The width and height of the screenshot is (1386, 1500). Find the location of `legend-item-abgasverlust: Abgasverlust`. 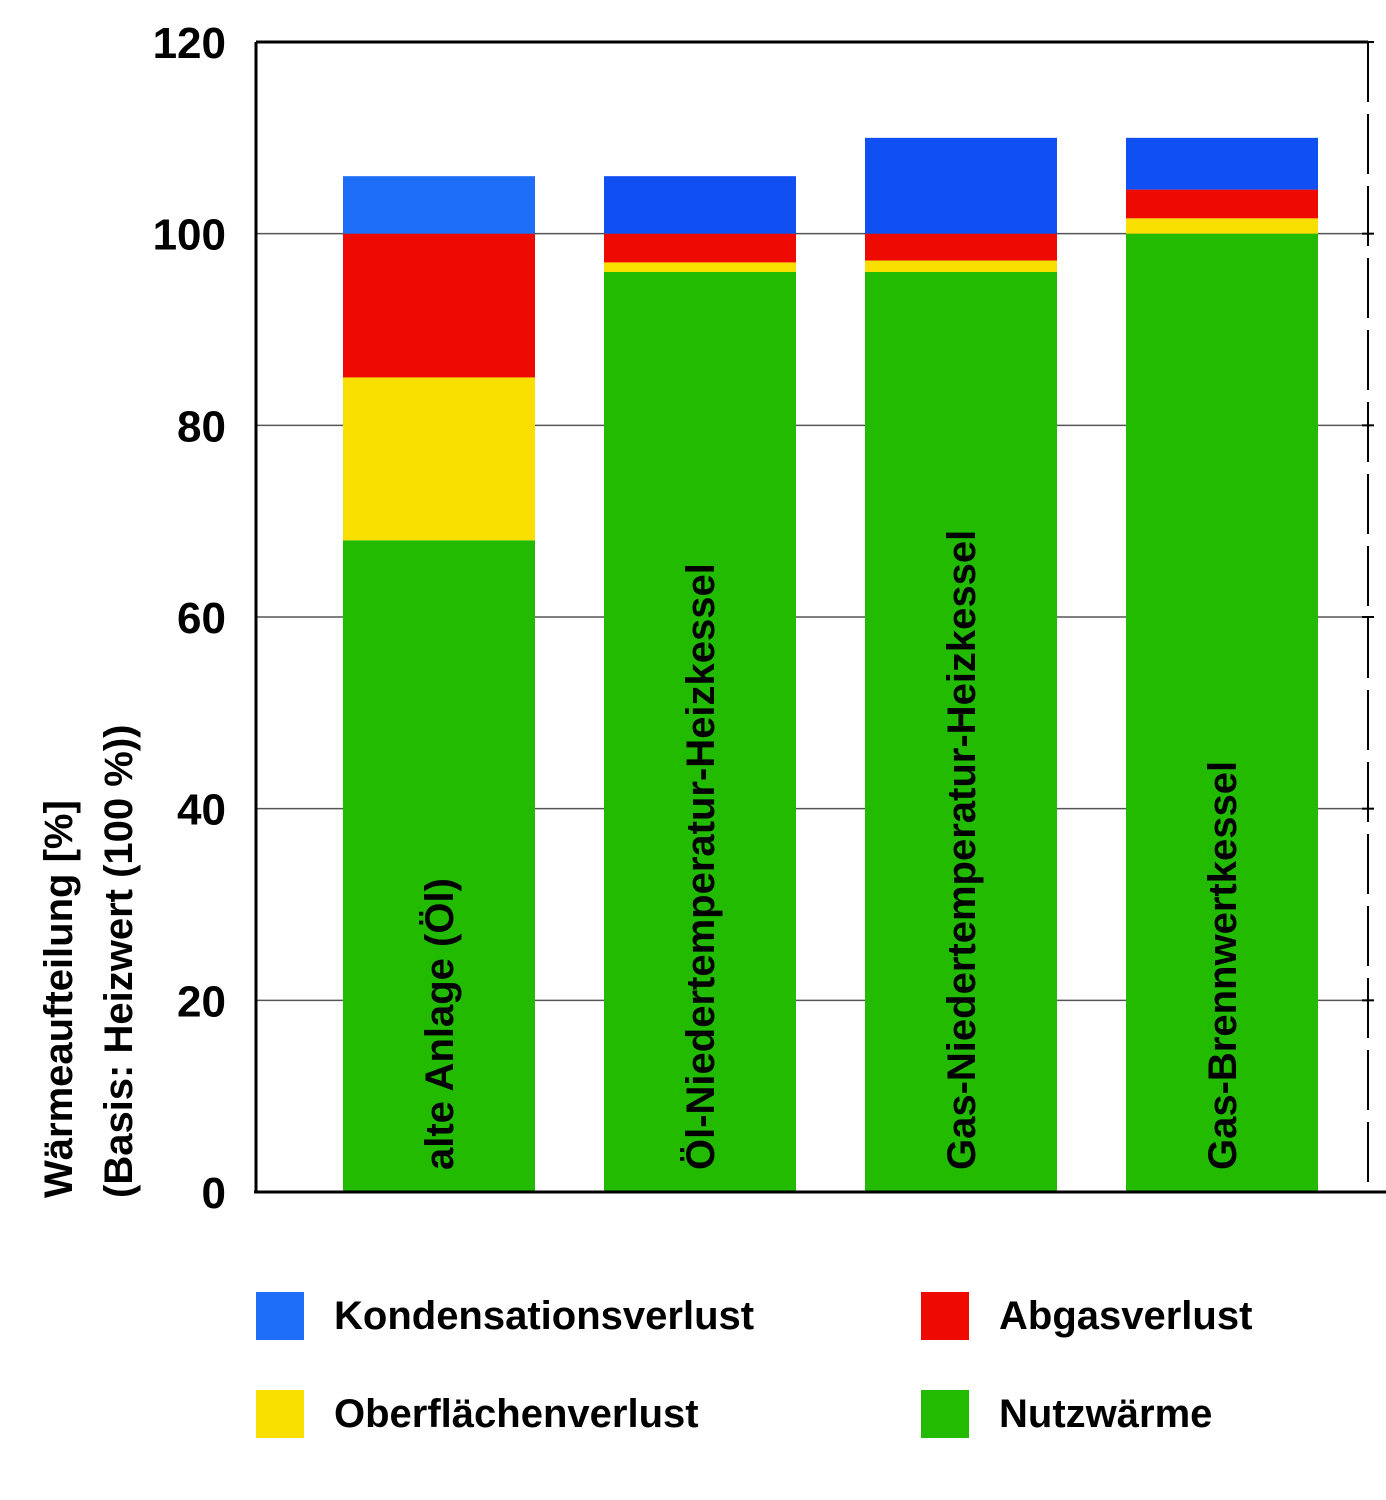

legend-item-abgasverlust: Abgasverlust is located at coordinates (1086, 1316).